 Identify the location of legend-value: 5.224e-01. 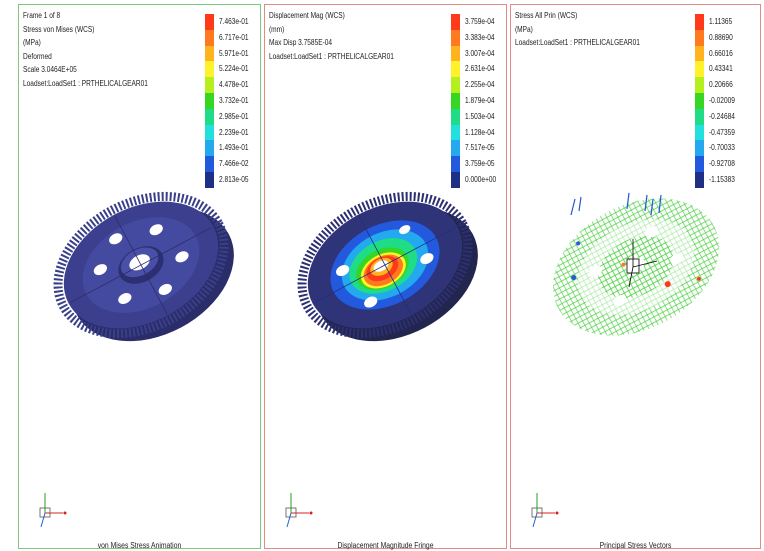
(234, 69).